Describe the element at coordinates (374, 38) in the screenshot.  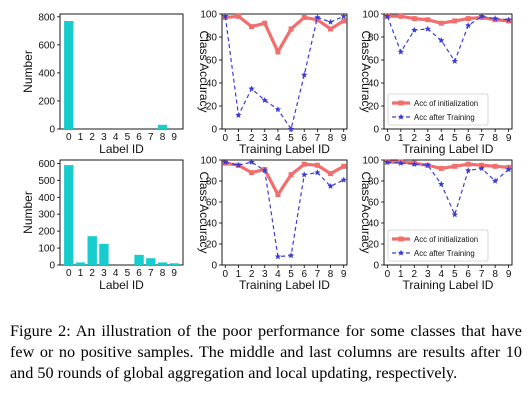
I see `y-tick-label: 80` at that location.